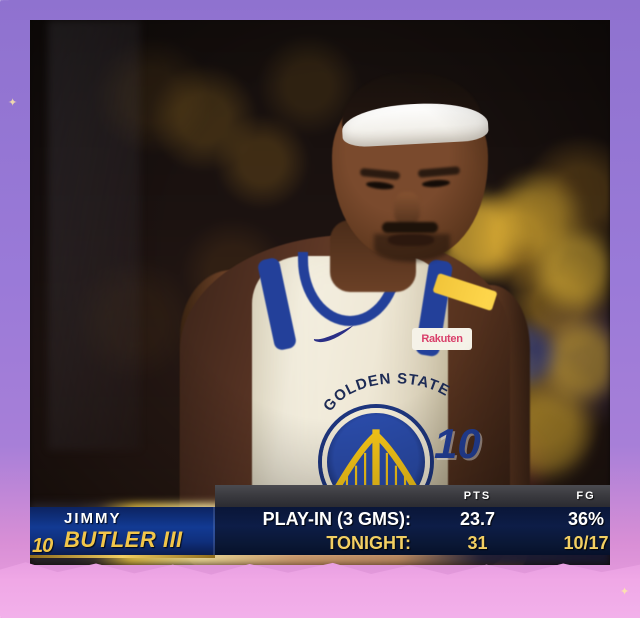 The image size is (640, 618). Describe the element at coordinates (442, 339) in the screenshot. I see `rakuten-sponsor-patch: Rakuten` at that location.